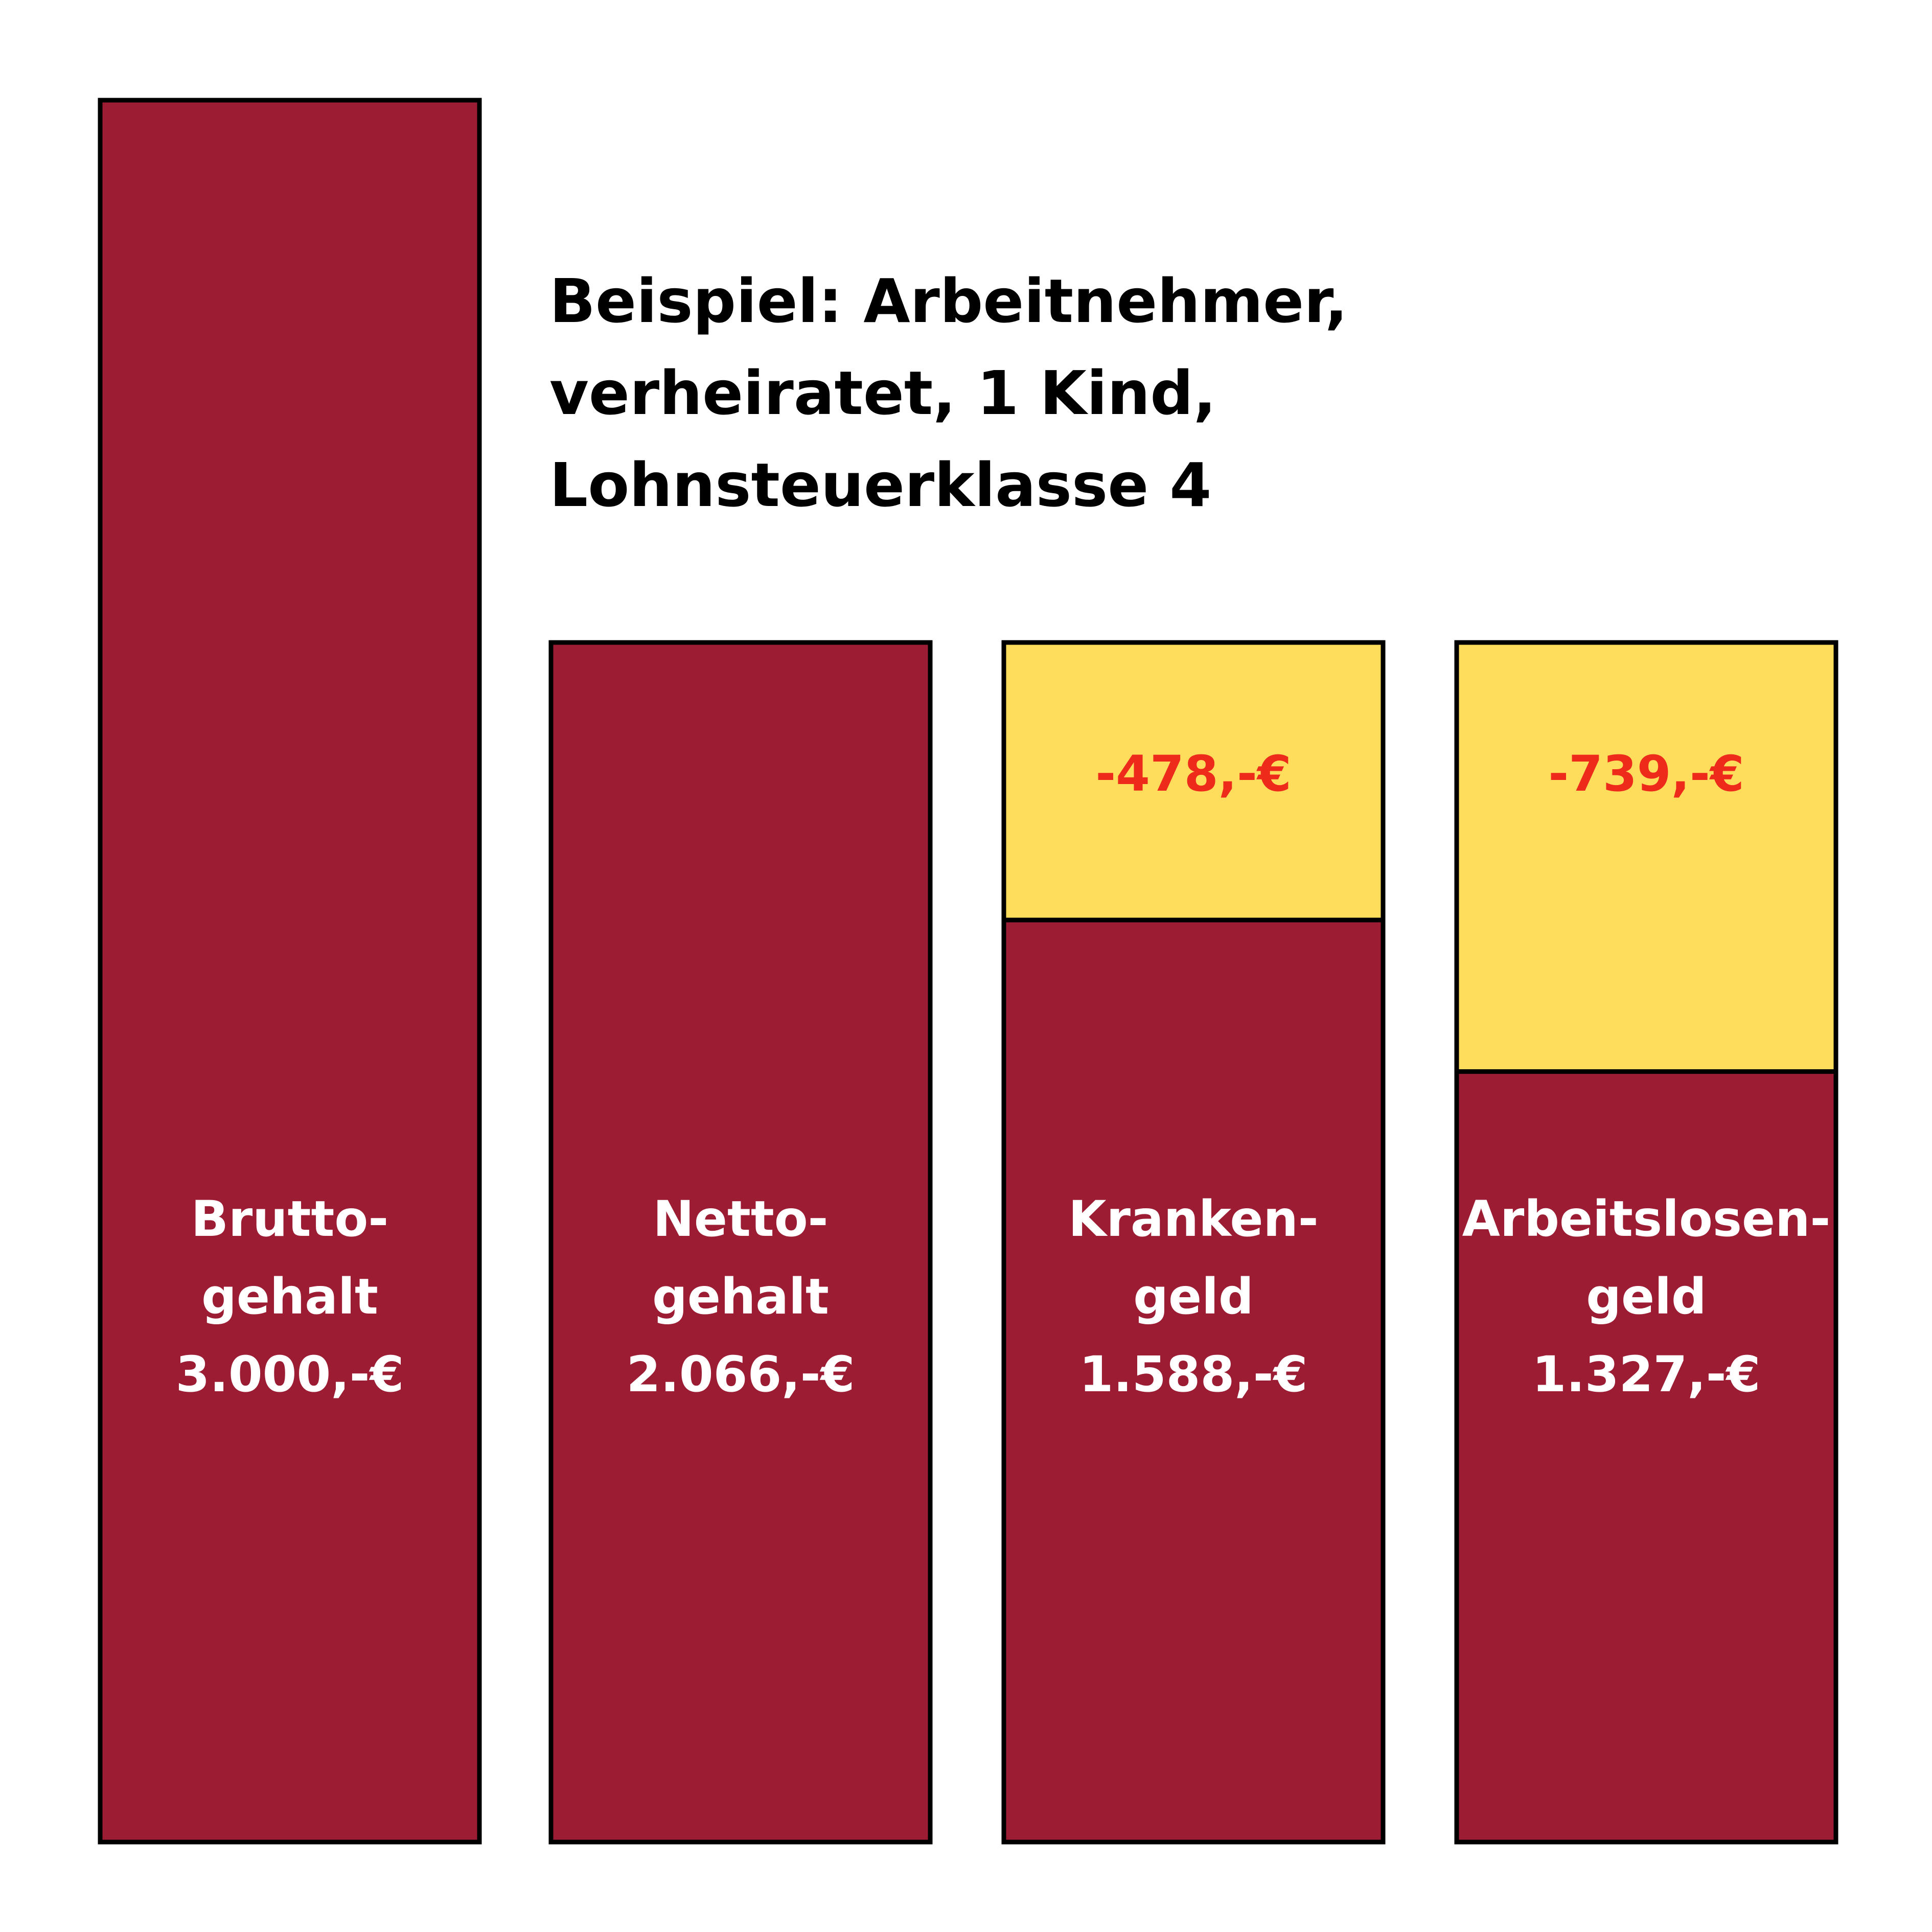 Image resolution: width=1932 pixels, height=1932 pixels. I want to click on chart-title-line-3: Lohnsteuerklasse 4, so click(880, 485).